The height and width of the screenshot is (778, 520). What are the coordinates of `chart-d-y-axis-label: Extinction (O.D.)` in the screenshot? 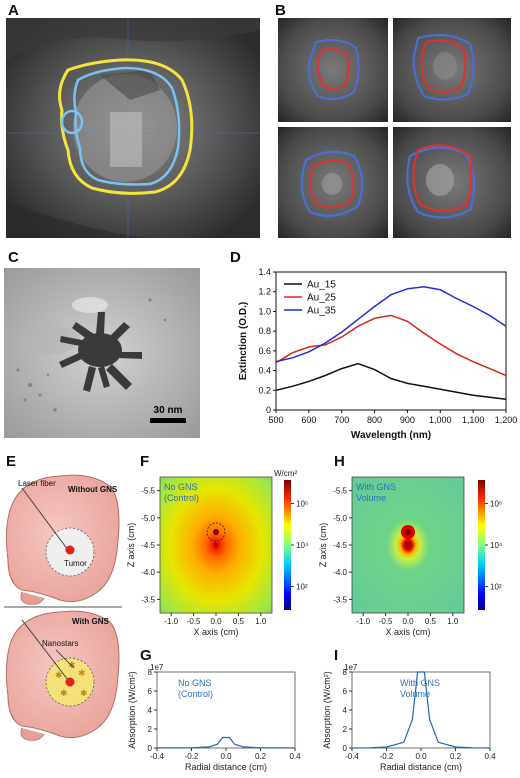 It's located at (243, 341).